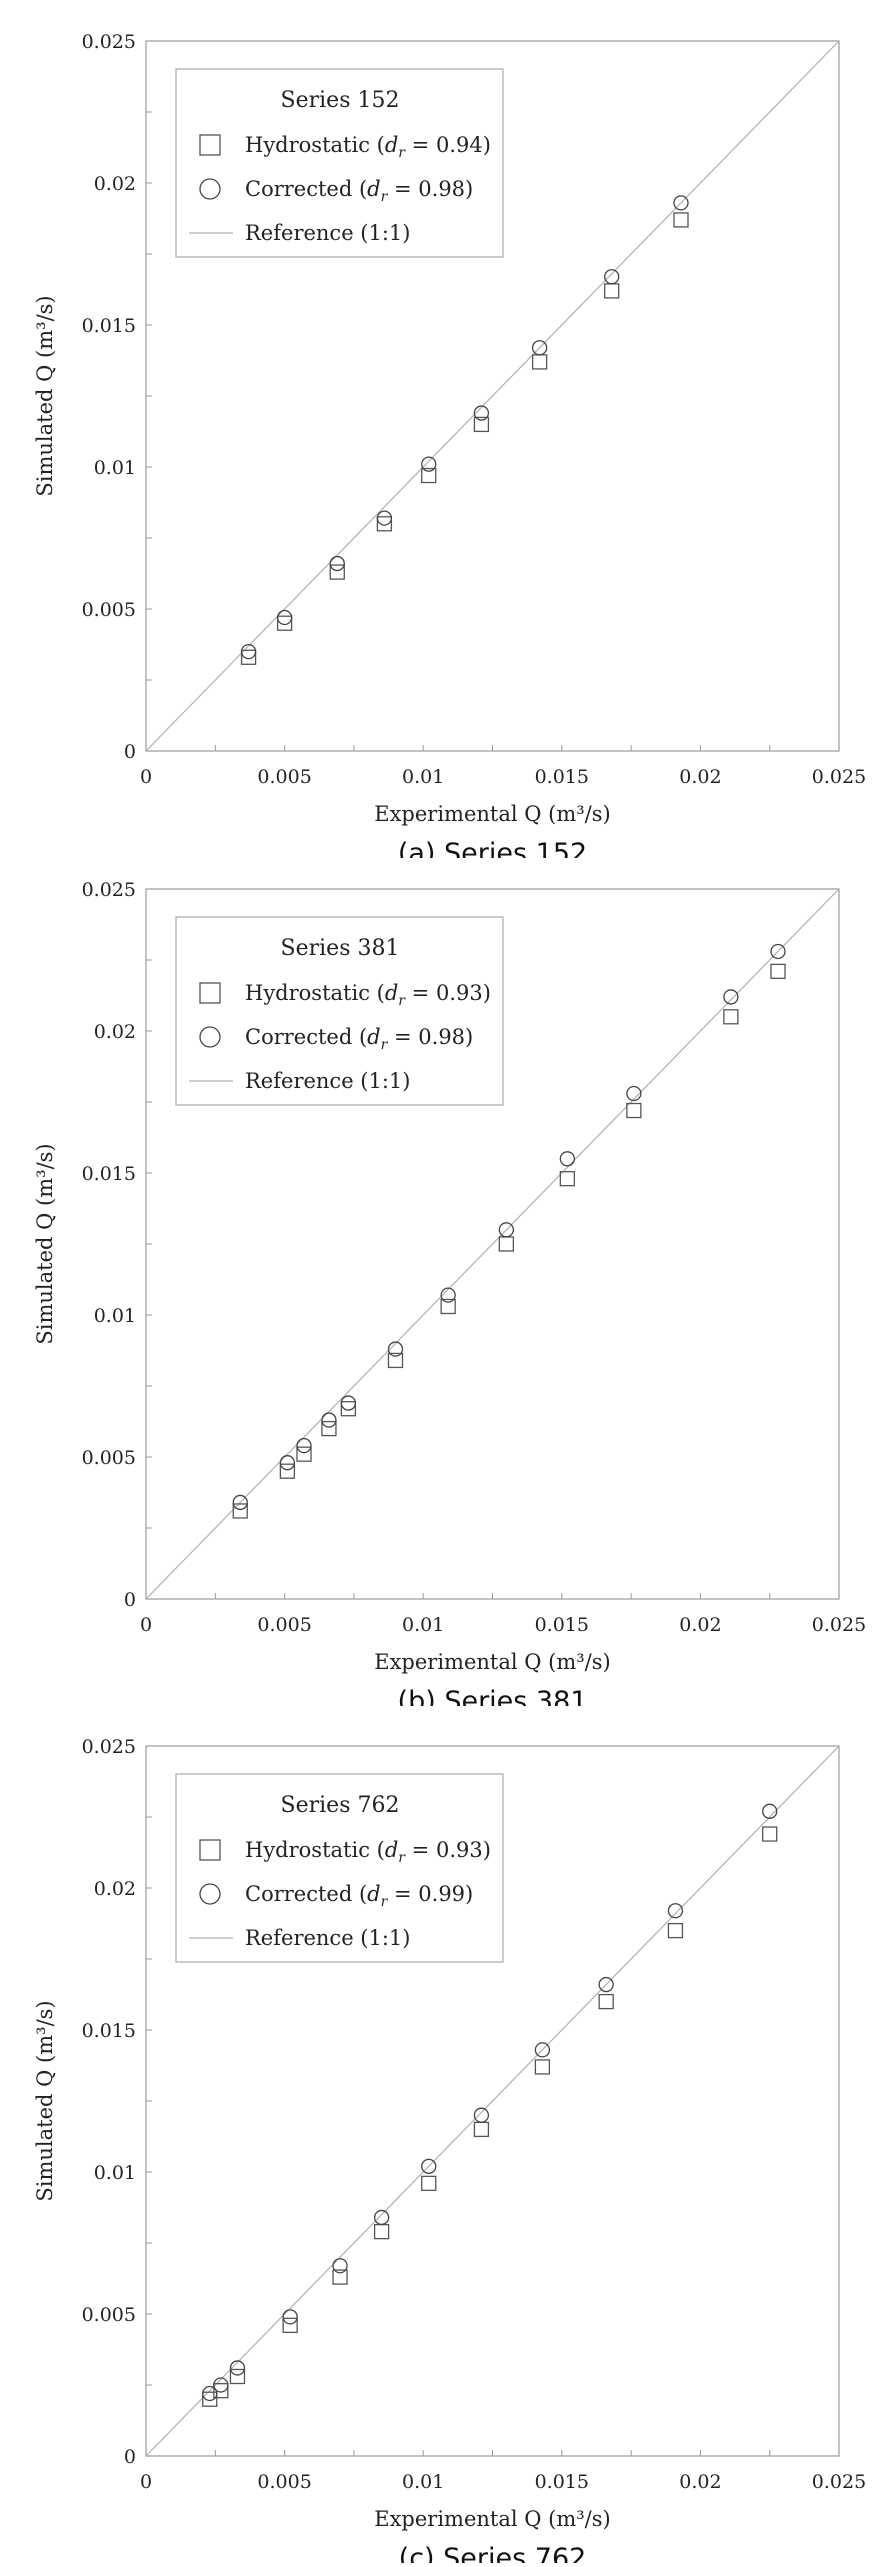 This screenshot has width=880, height=2567. What do you see at coordinates (340, 1805) in the screenshot?
I see `legend-title: Series 762` at bounding box center [340, 1805].